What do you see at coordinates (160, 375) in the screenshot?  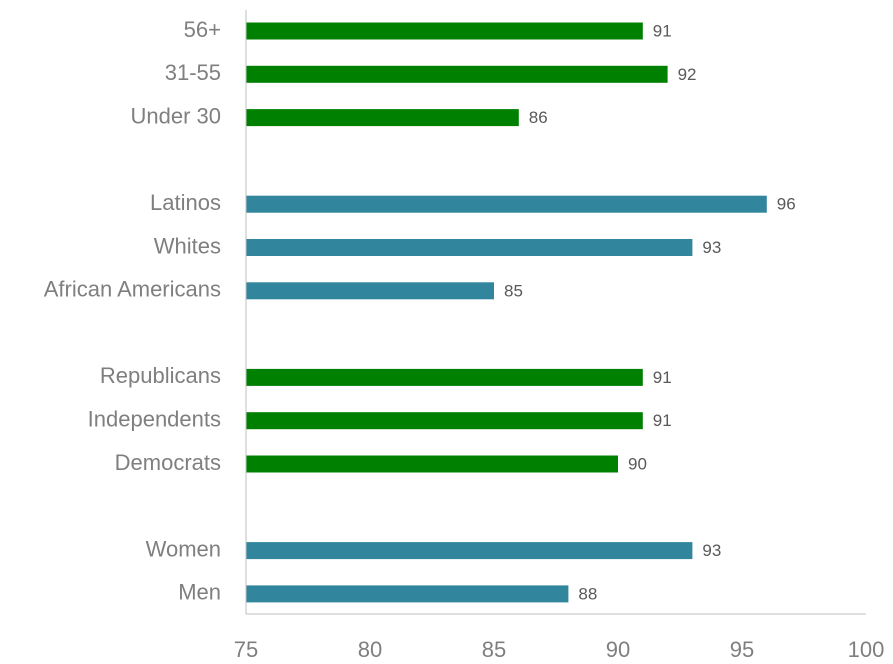 I see `category-label: Republicans` at bounding box center [160, 375].